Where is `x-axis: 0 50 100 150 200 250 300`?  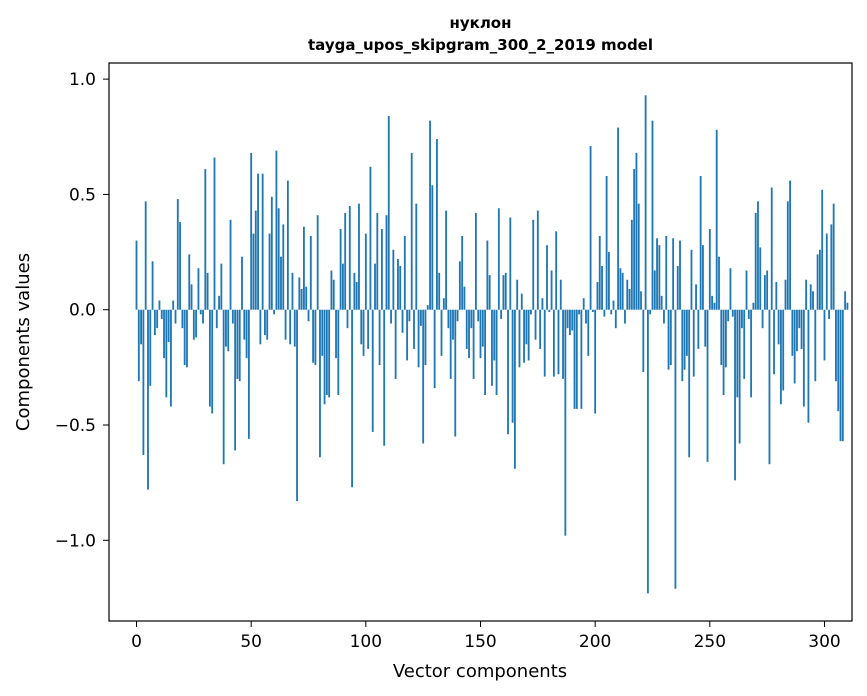 x-axis: 0 50 100 150 200 250 300 is located at coordinates (486, 636).